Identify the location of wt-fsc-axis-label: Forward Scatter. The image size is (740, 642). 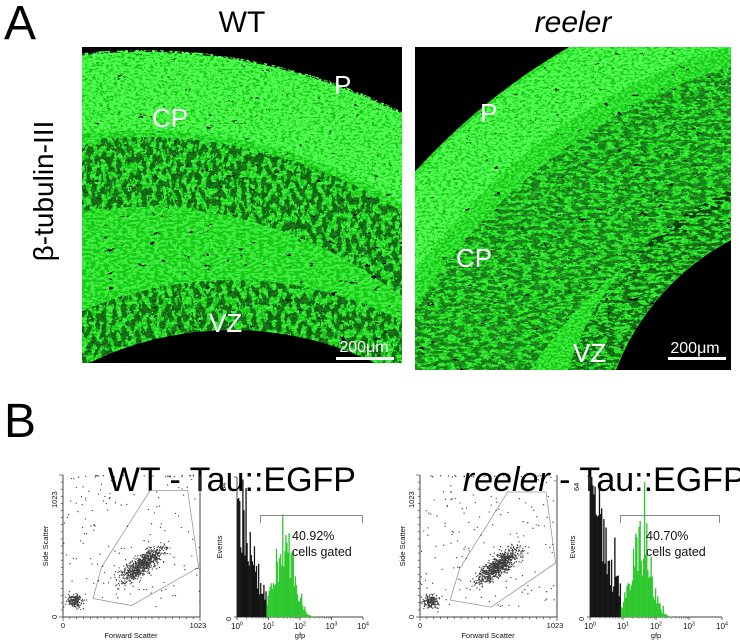
(131, 635).